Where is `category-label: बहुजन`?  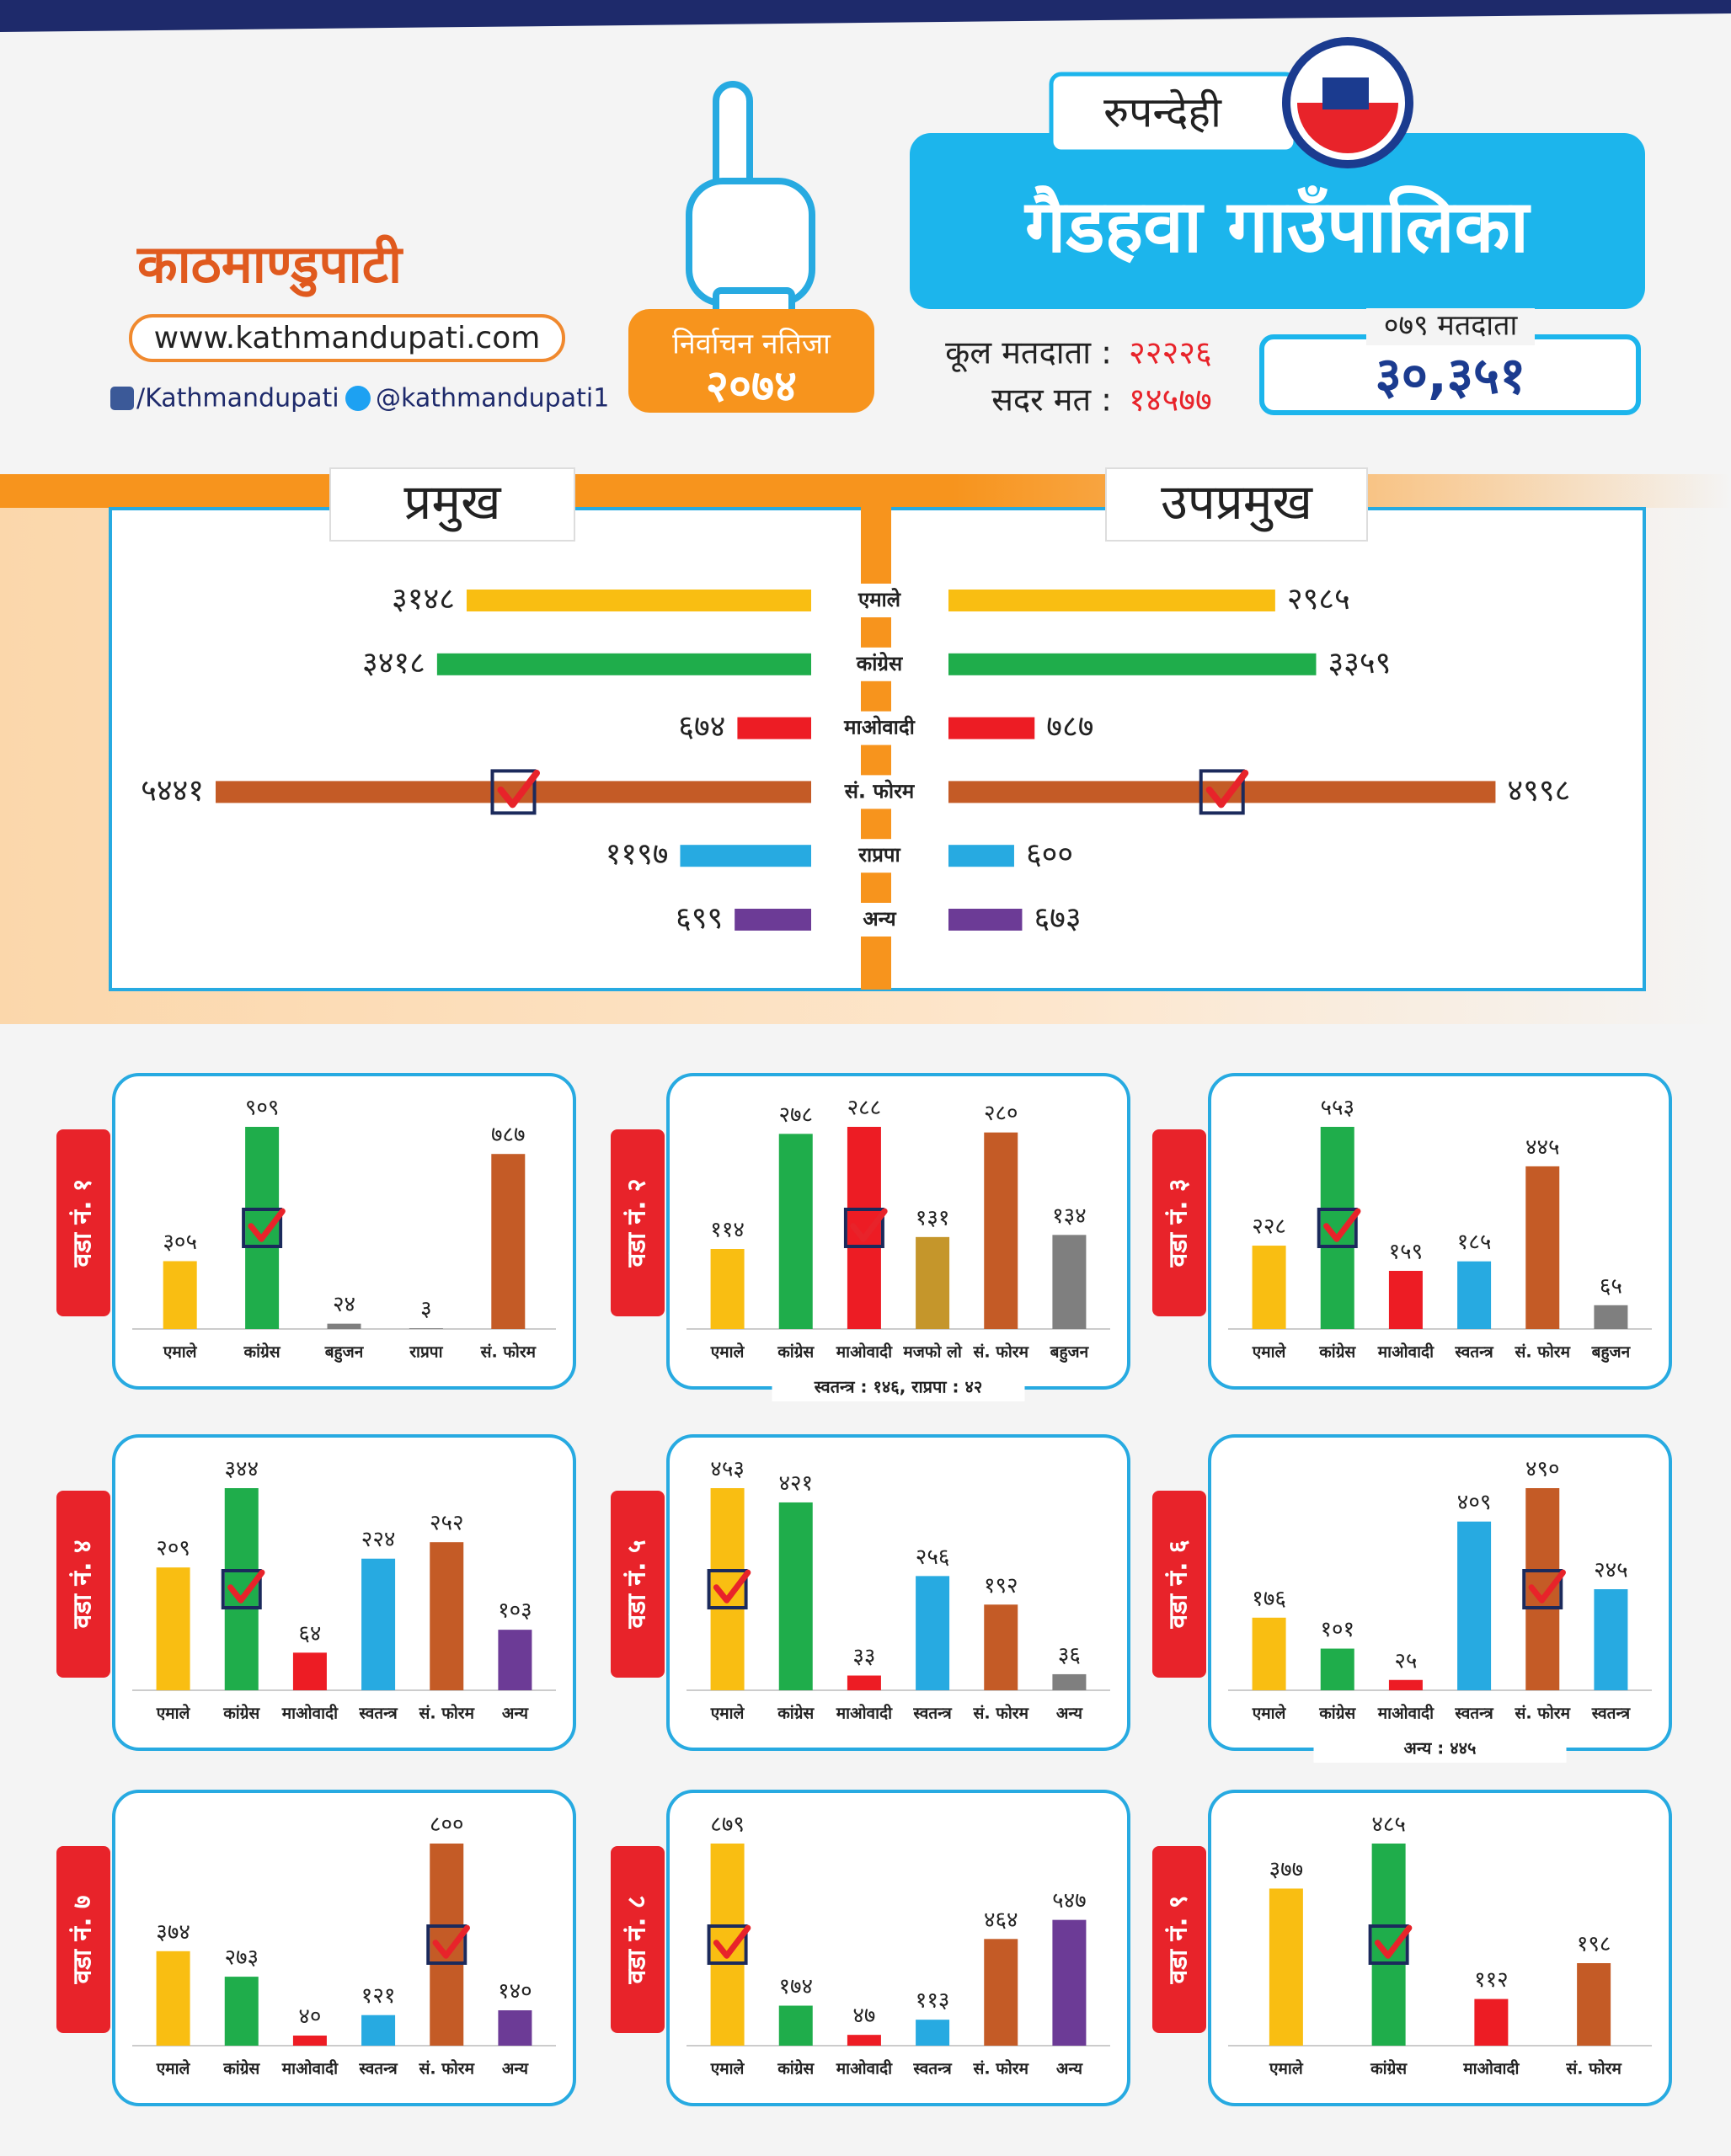
category-label: बहुजन is located at coordinates (344, 1353).